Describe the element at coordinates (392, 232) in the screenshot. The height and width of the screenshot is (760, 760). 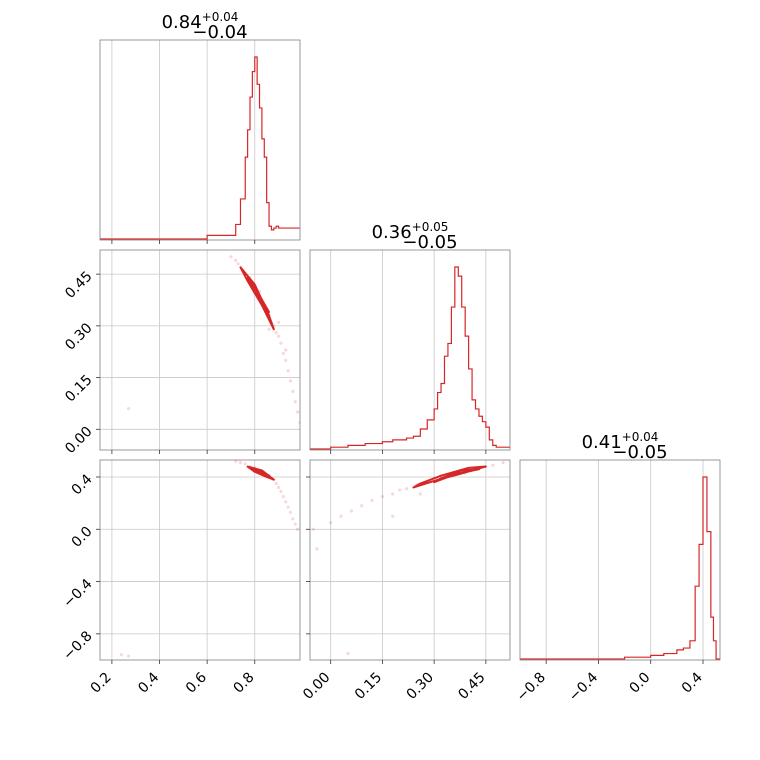
I see `title-median: 0.36` at that location.